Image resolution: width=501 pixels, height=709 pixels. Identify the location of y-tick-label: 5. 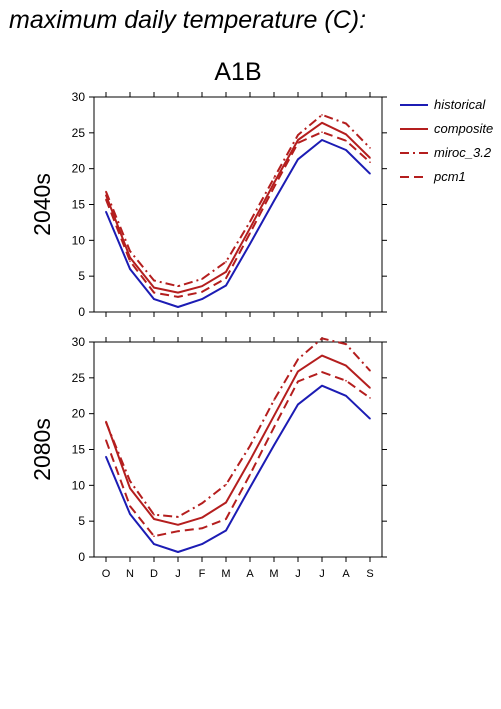
(81, 276).